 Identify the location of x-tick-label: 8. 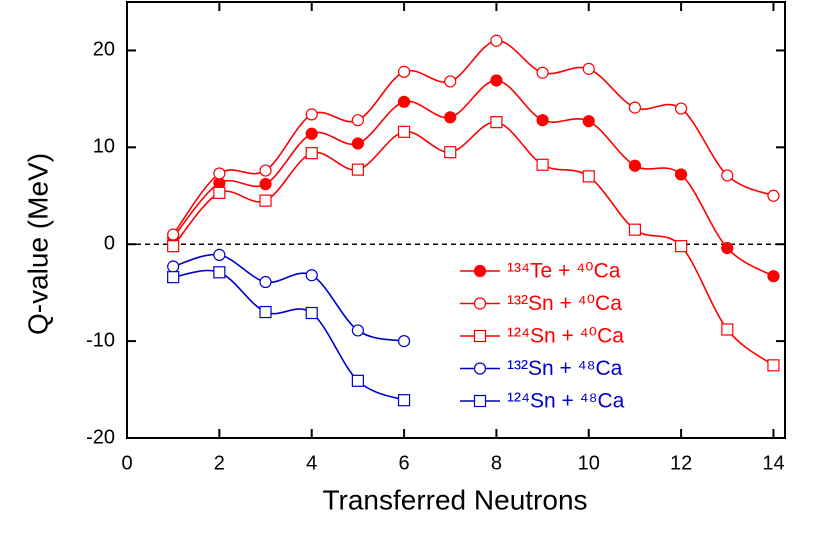
(496, 463).